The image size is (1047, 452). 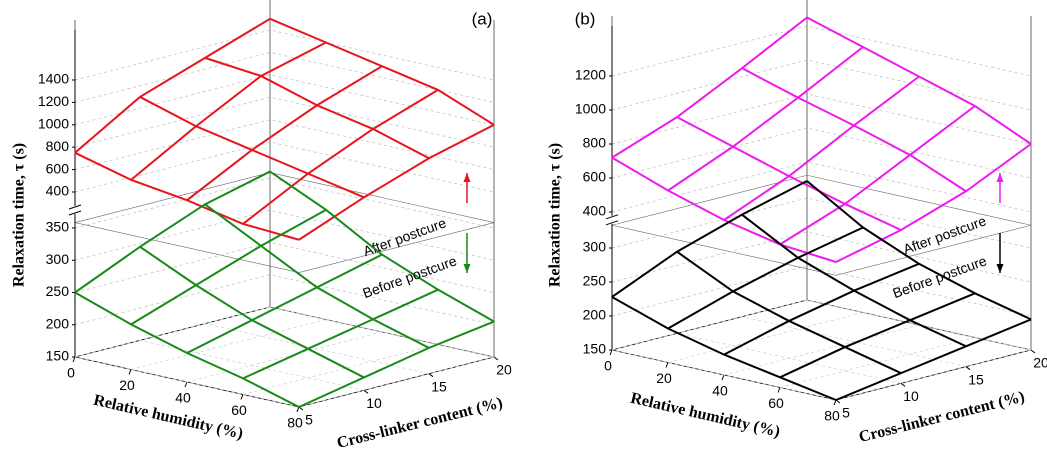 I want to click on panel-label: (a), so click(x=482, y=18).